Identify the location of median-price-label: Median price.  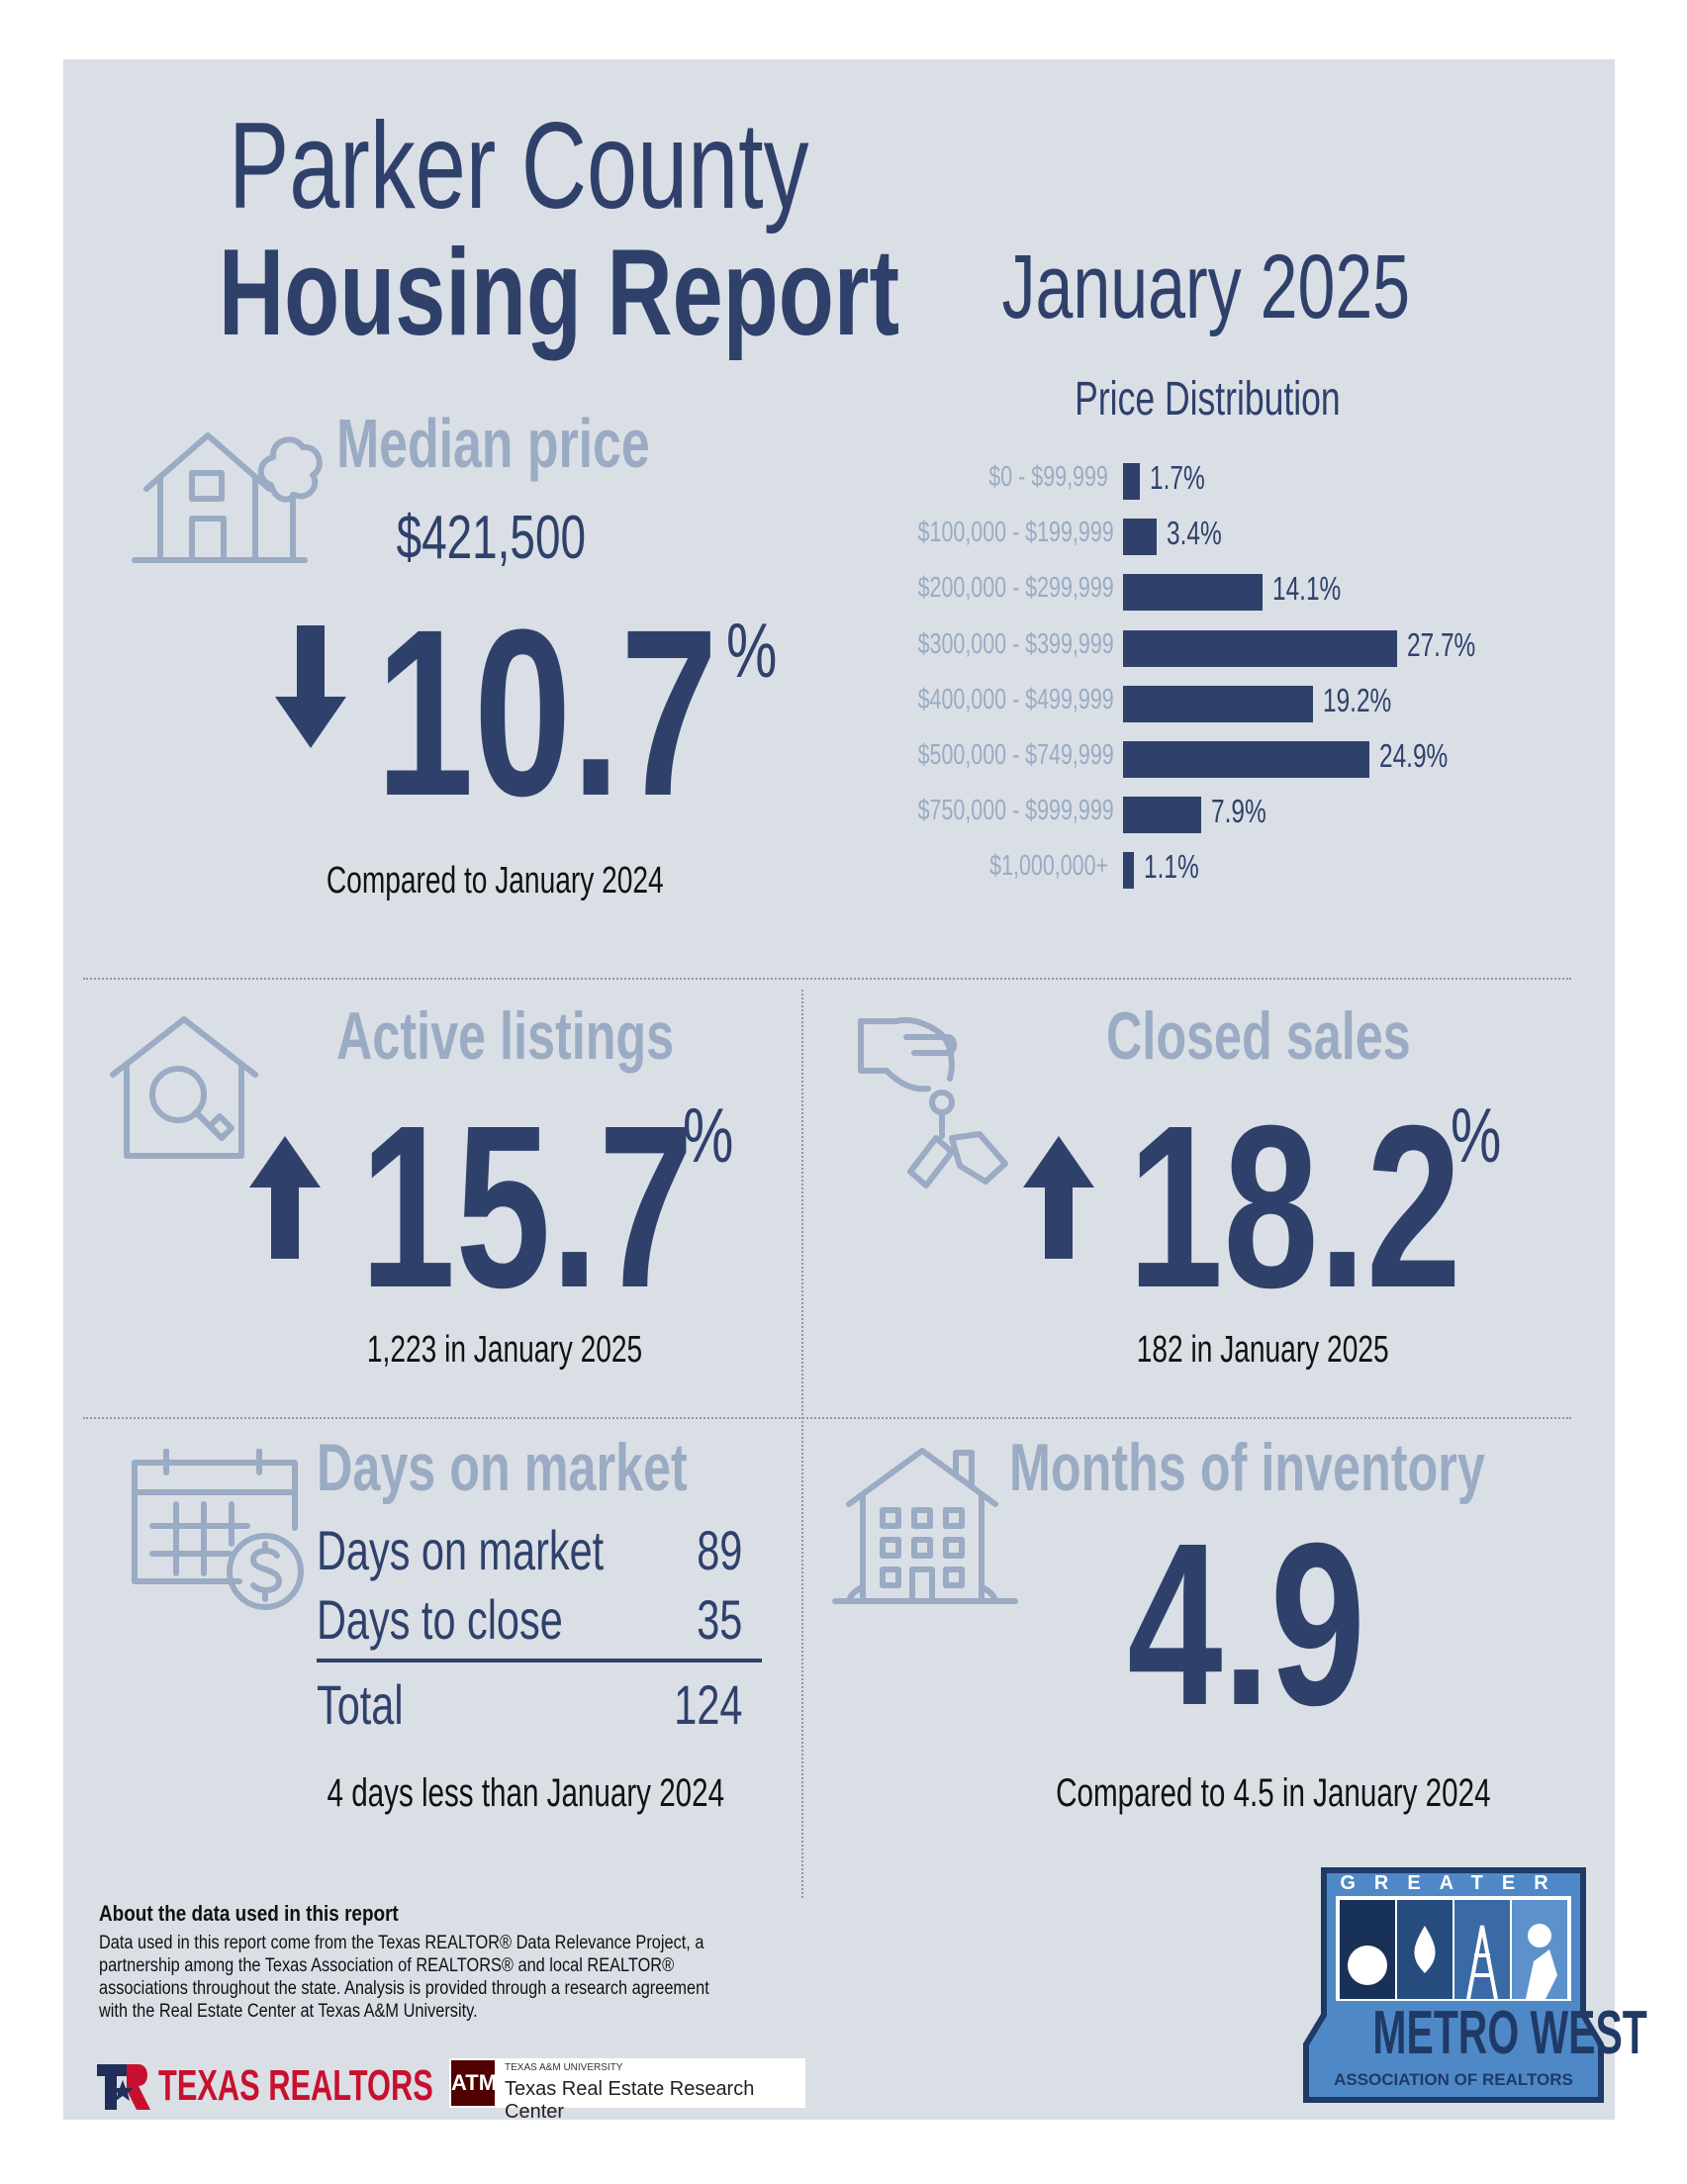
(493, 443).